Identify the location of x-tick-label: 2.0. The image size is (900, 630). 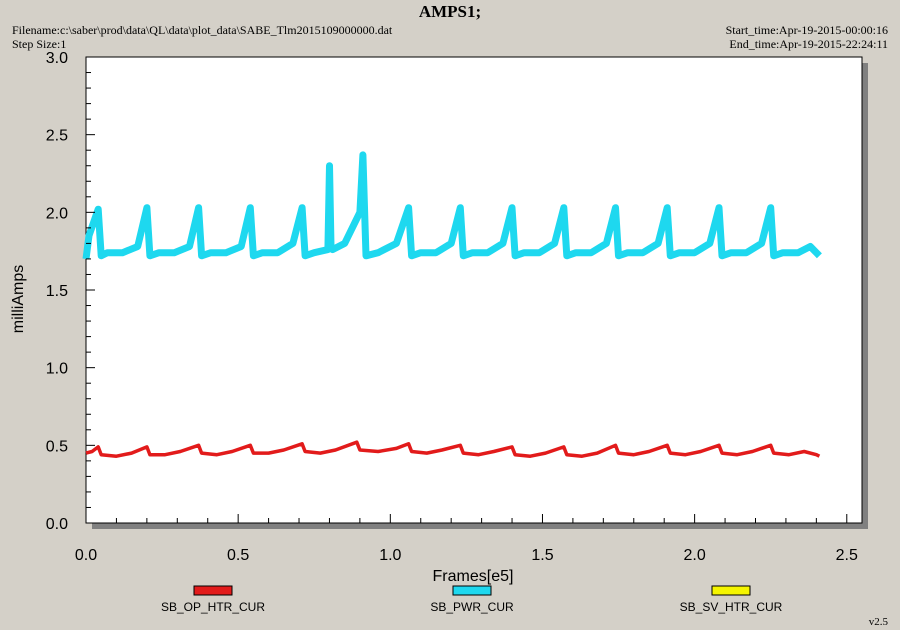
(695, 555).